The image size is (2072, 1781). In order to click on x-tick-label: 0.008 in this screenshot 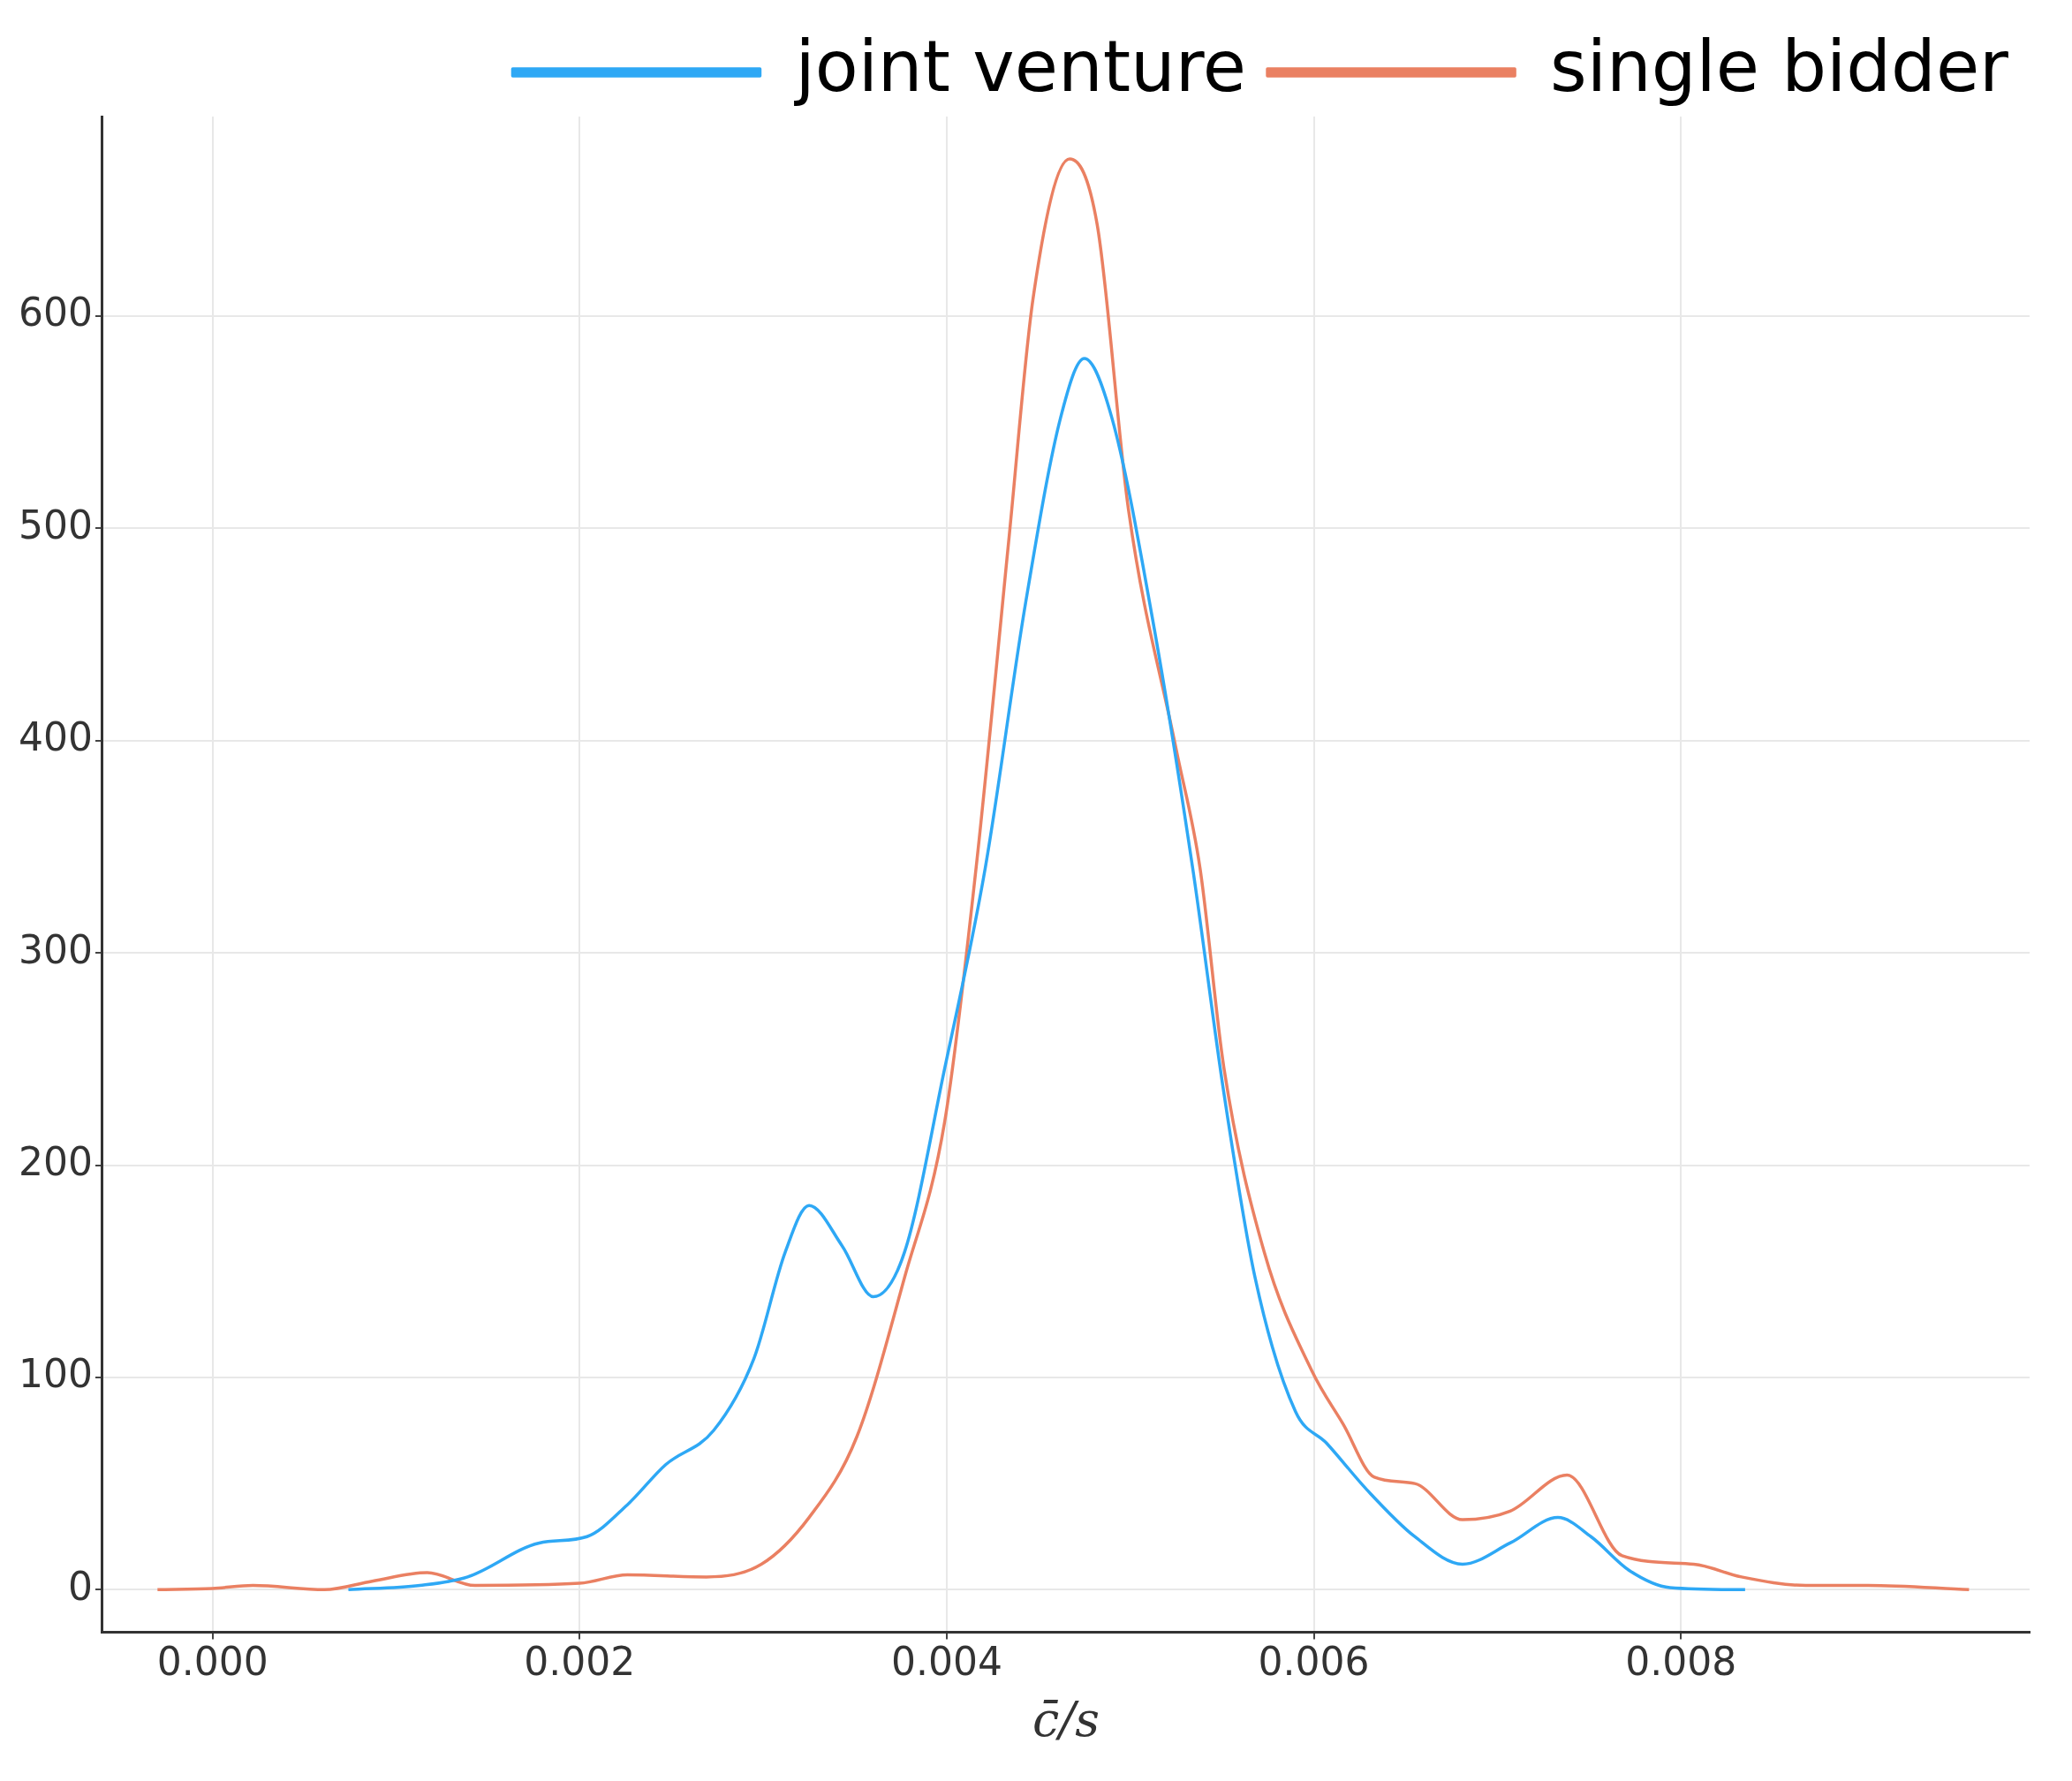, I will do `click(1681, 1662)`.